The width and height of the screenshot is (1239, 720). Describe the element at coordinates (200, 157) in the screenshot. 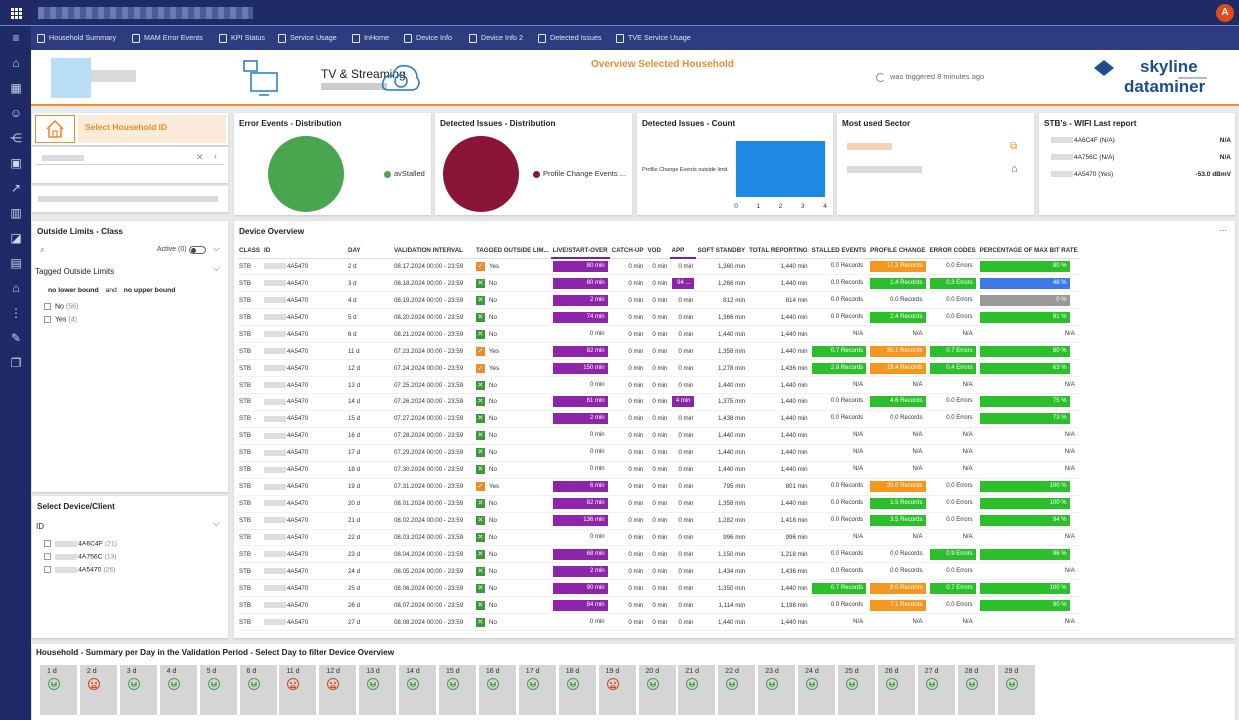

I see `clear-icon: ✕` at that location.